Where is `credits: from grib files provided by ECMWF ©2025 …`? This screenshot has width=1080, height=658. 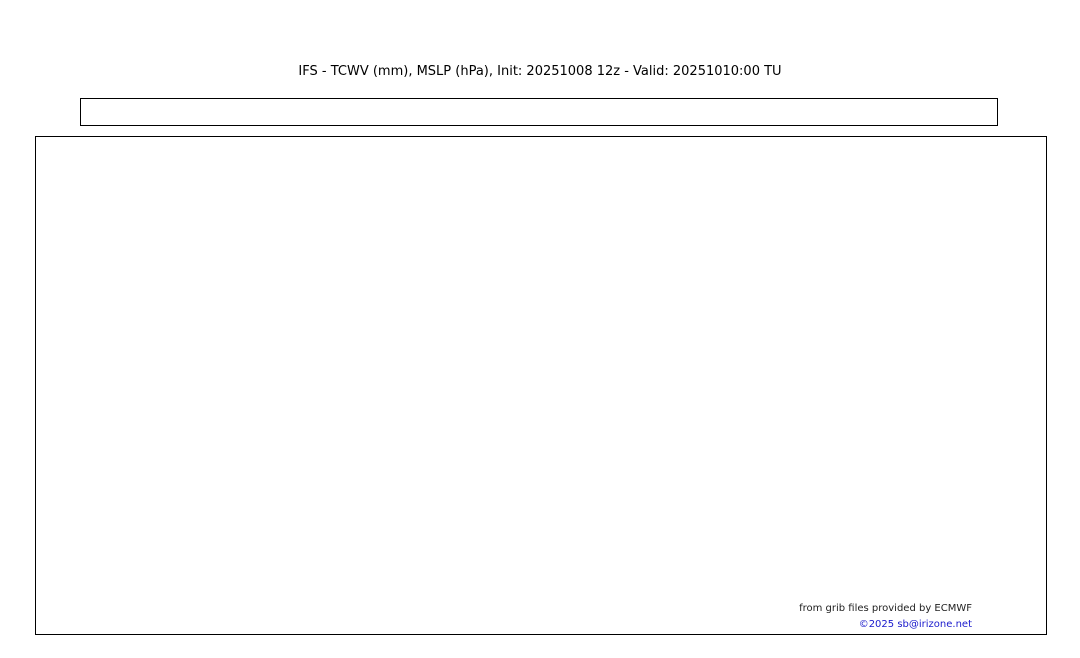 credits: from grib files provided by ECMWF ©2025 … is located at coordinates (885, 616).